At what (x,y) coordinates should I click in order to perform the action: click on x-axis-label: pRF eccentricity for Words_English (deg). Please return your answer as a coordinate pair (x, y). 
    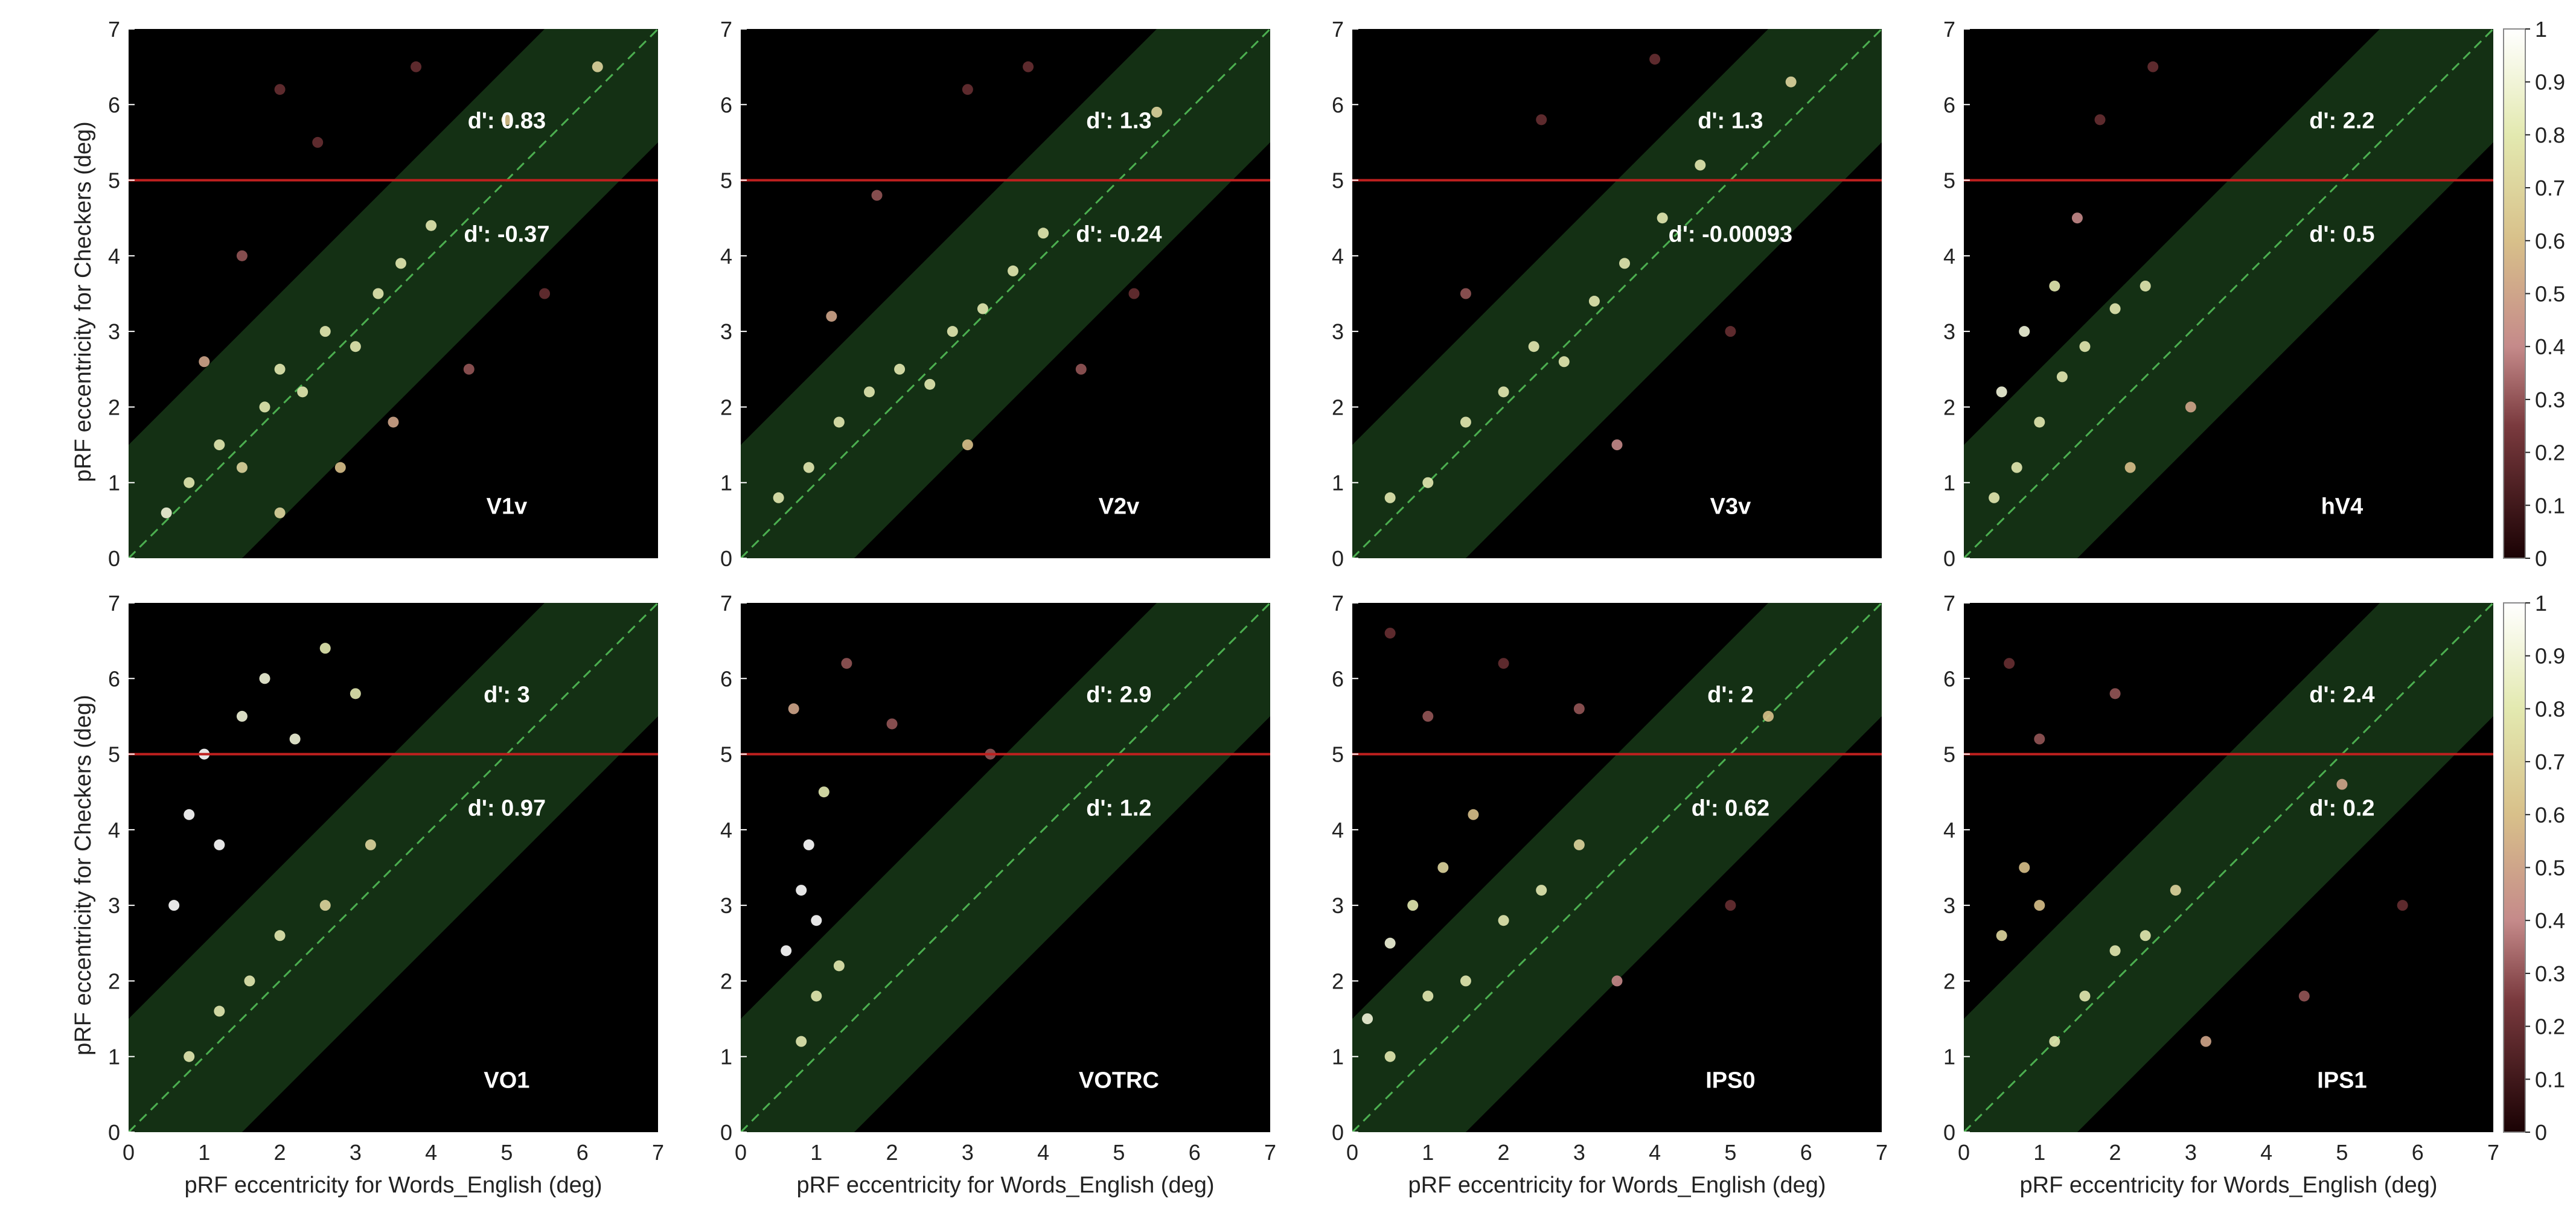
    Looking at the image, I should click on (1617, 1186).